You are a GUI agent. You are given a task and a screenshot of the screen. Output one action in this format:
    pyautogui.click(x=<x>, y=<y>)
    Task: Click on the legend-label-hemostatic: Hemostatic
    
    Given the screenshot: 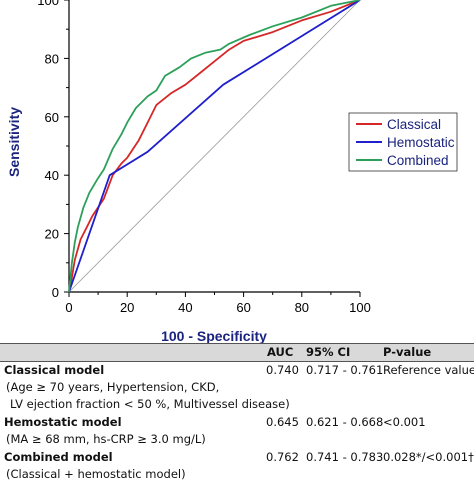 What is the action you would take?
    pyautogui.click(x=421, y=142)
    